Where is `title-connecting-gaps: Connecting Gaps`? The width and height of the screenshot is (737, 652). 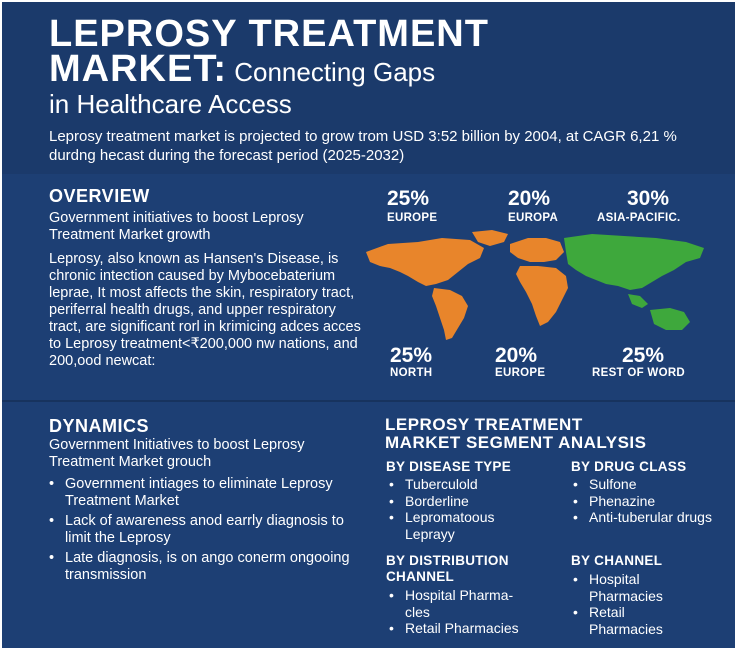
title-connecting-gaps: Connecting Gaps is located at coordinates (331, 72).